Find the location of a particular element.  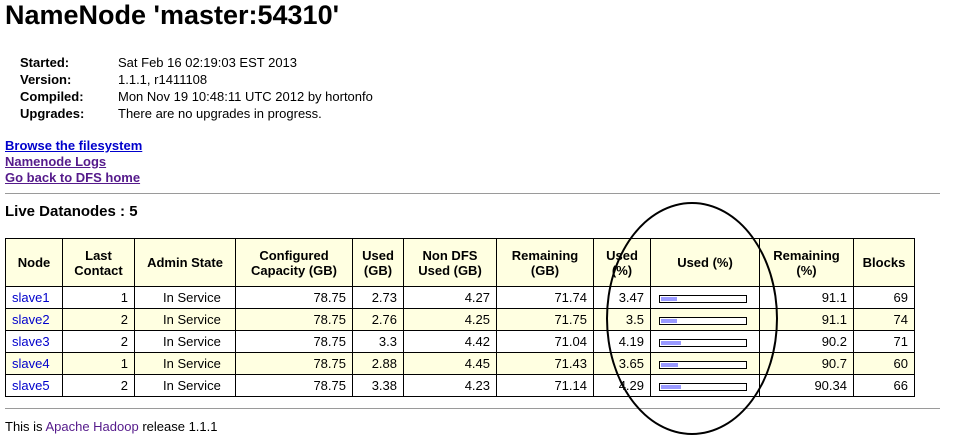

node-link: slave4 is located at coordinates (34, 363).